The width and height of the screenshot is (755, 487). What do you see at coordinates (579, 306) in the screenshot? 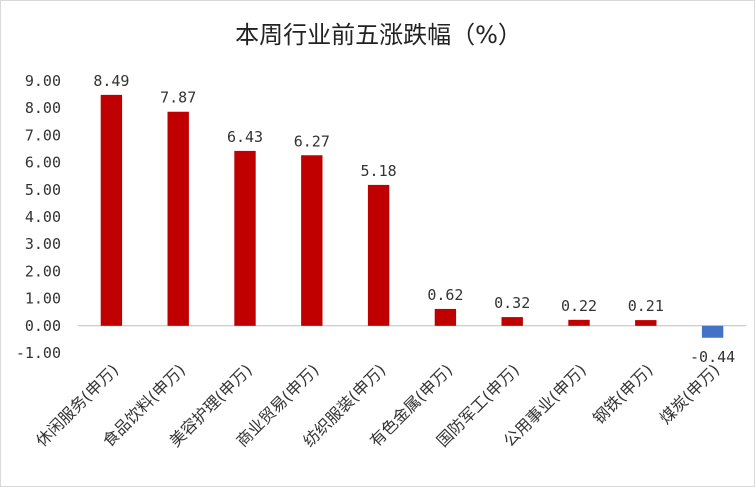
I see `data-label: 0.22` at bounding box center [579, 306].